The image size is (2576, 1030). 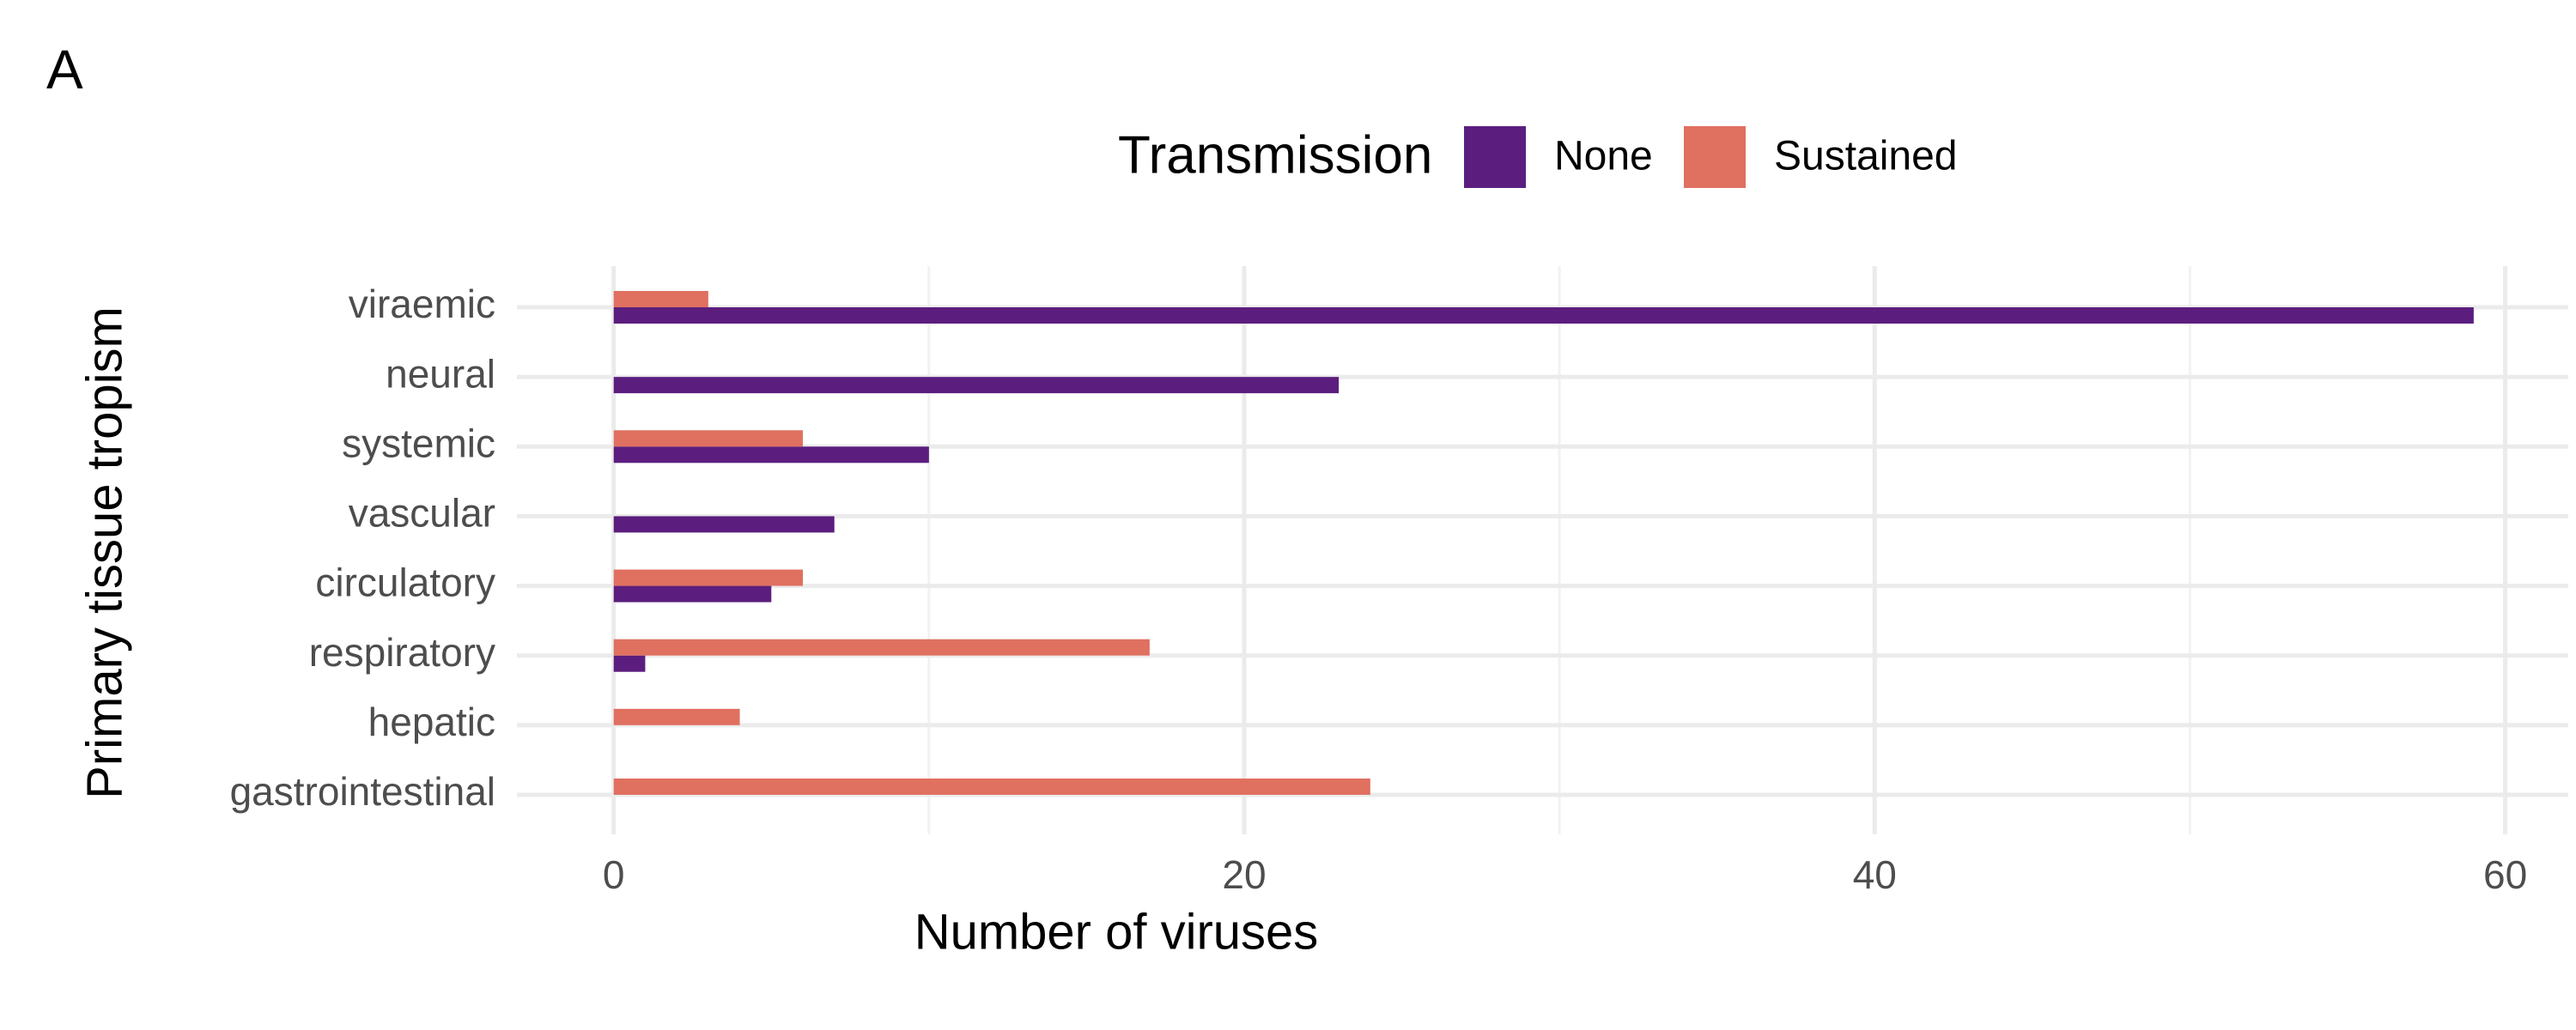 I want to click on y-tick-label: gastrointestinal, so click(x=362, y=791).